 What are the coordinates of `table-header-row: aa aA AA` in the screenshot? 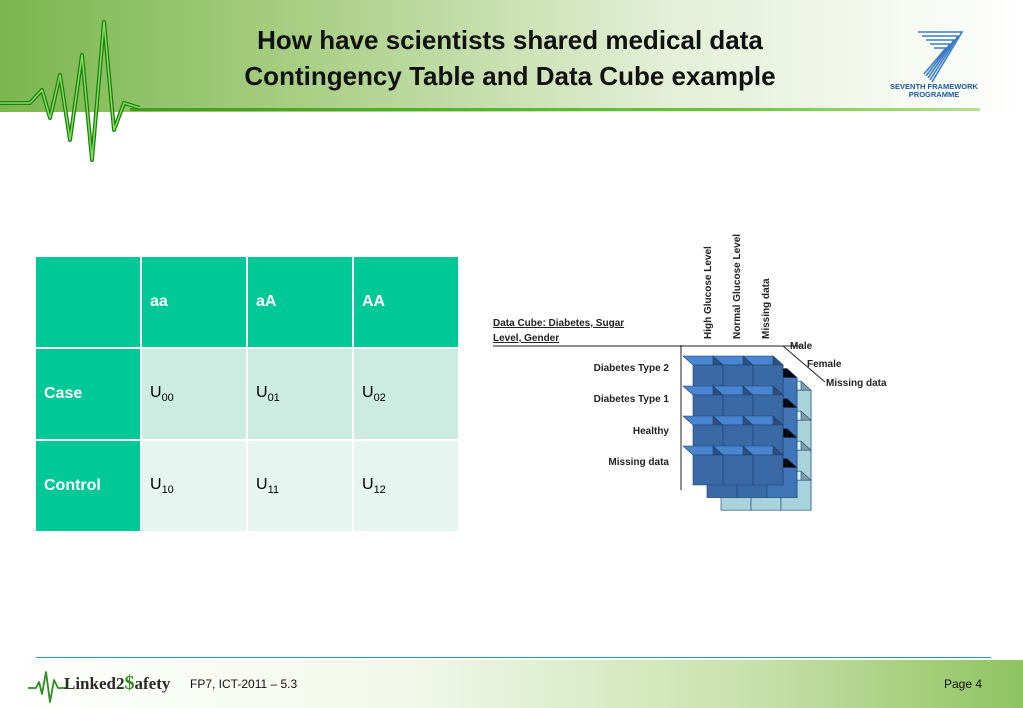 It's located at (248, 303).